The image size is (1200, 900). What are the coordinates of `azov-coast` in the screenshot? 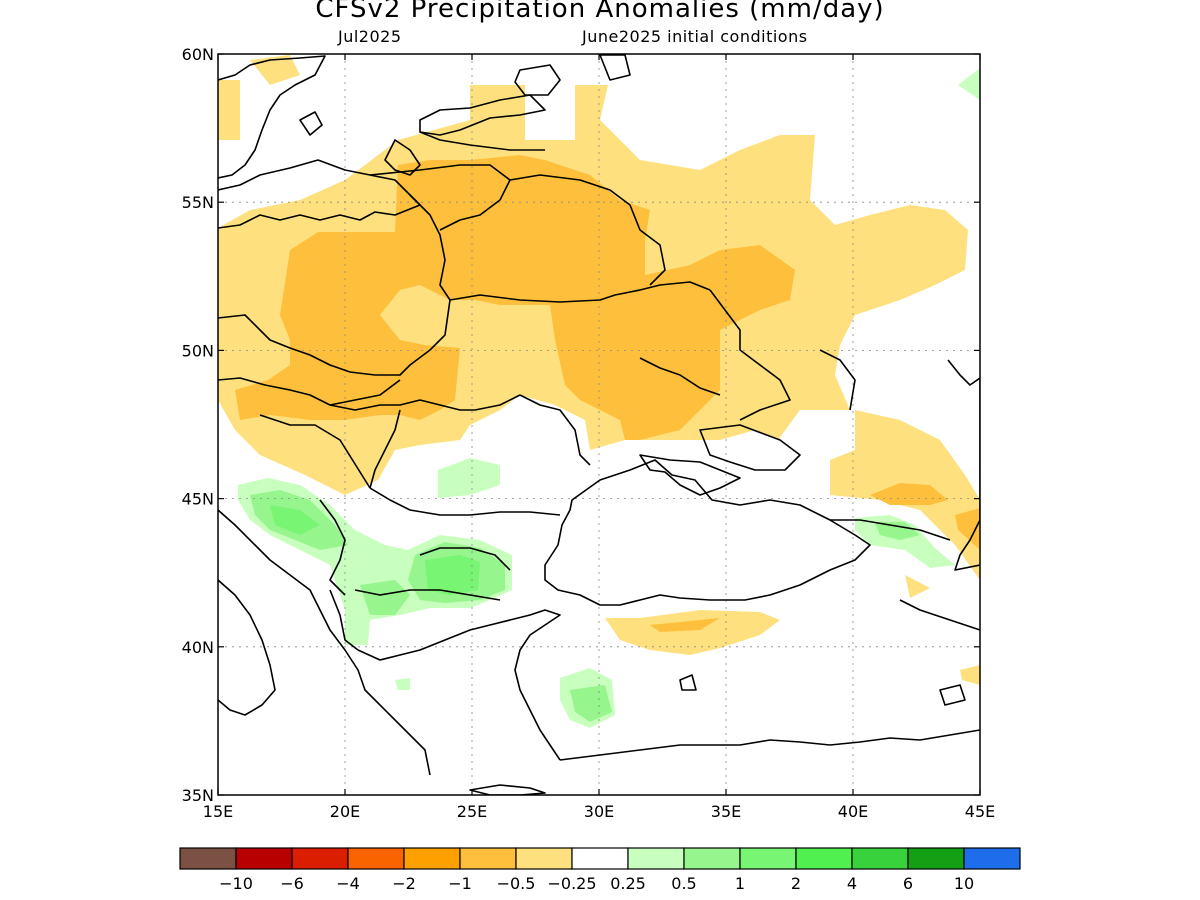 It's located at (750, 447).